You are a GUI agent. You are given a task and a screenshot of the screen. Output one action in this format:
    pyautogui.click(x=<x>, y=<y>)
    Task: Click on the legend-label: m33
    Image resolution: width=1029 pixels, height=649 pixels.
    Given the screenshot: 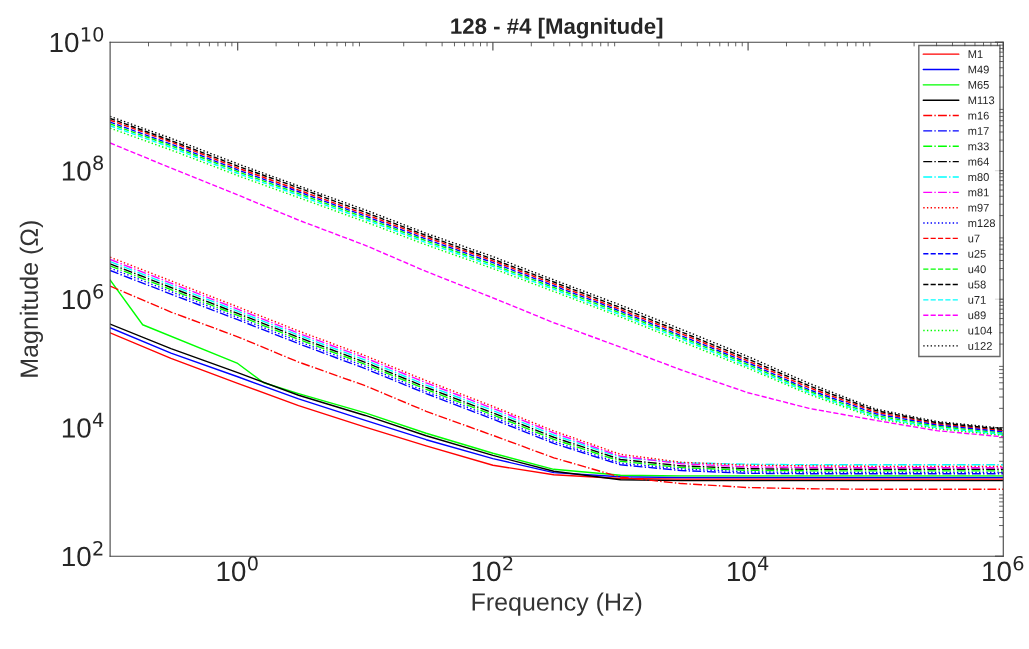 What is the action you would take?
    pyautogui.click(x=978, y=146)
    